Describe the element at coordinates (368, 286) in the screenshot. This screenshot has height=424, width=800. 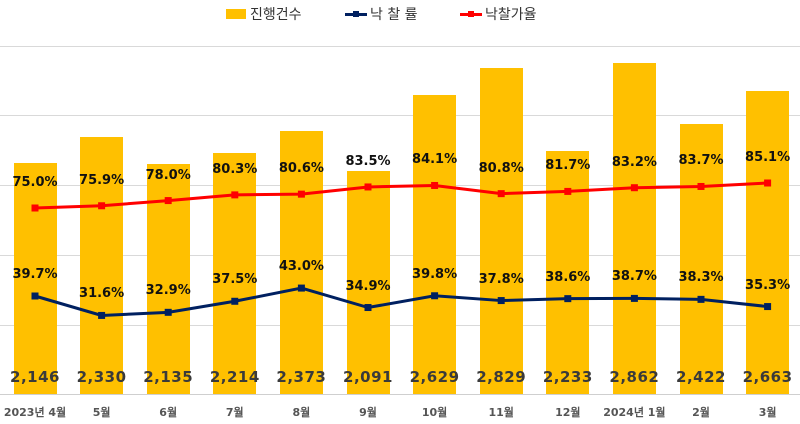
I see `line-value-label: 34.9%` at that location.